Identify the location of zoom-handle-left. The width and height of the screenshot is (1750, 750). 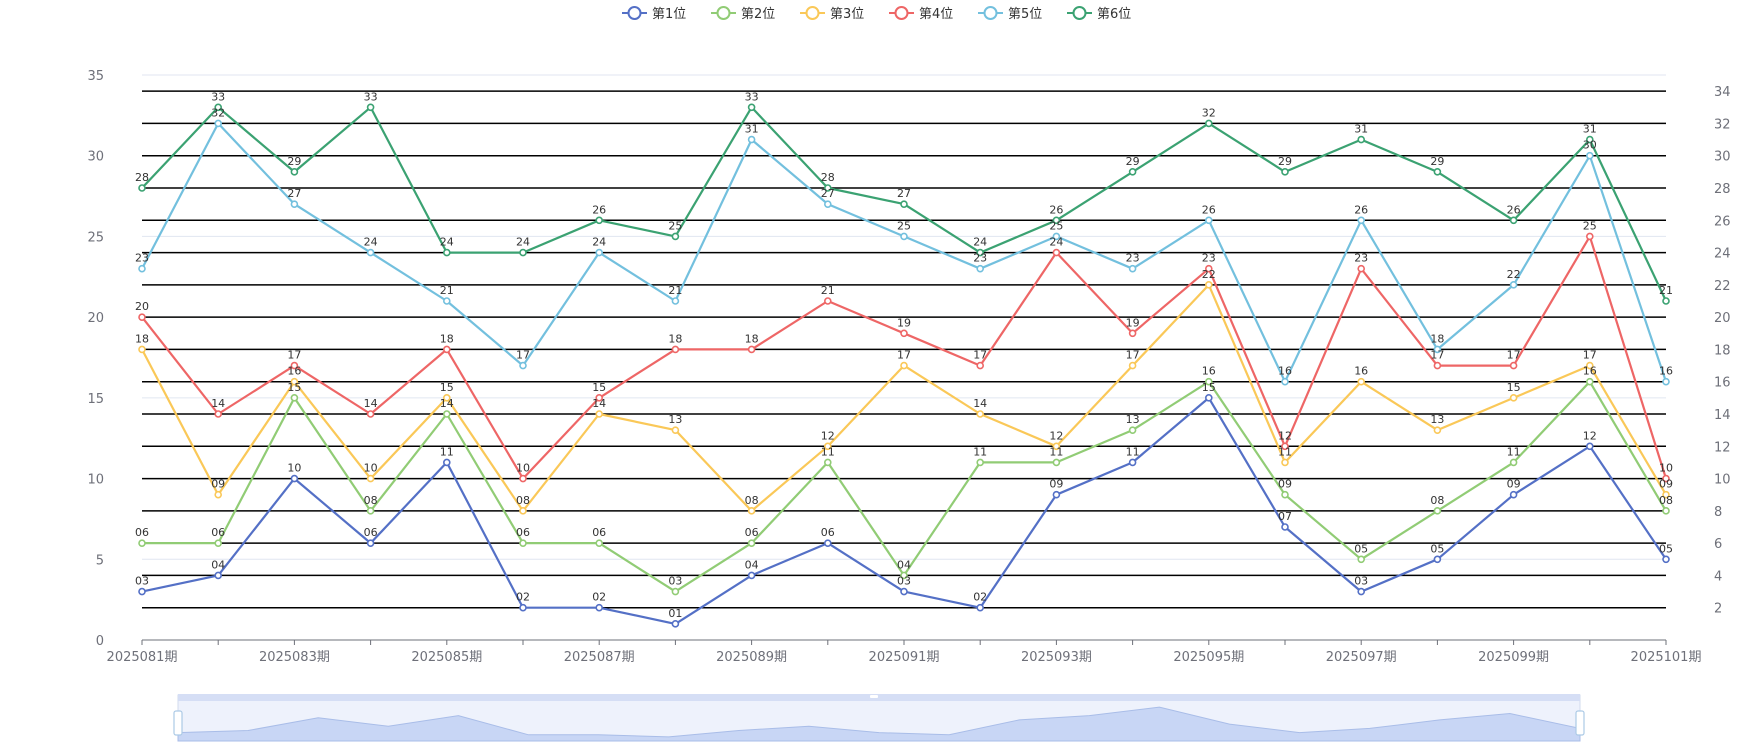
(178, 723).